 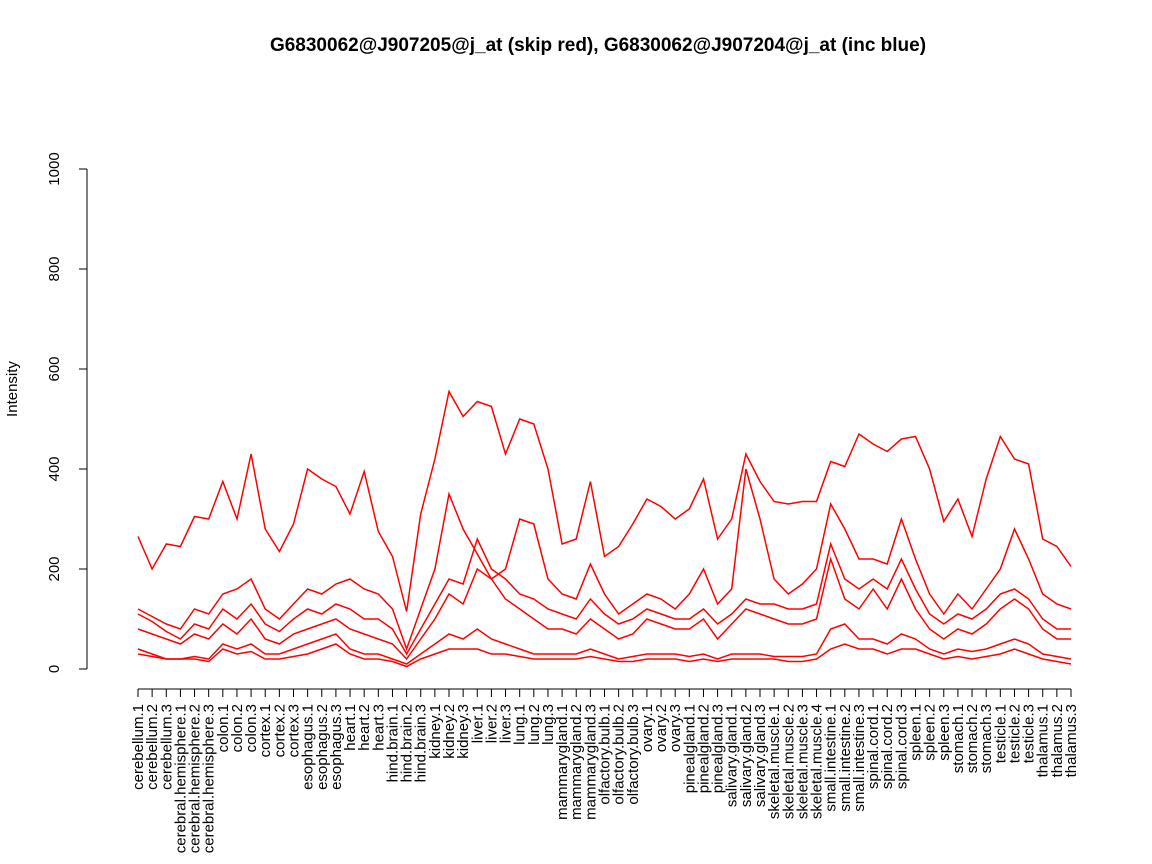 I want to click on x-tick-label-53: spinal.cord.2, so click(x=887, y=746).